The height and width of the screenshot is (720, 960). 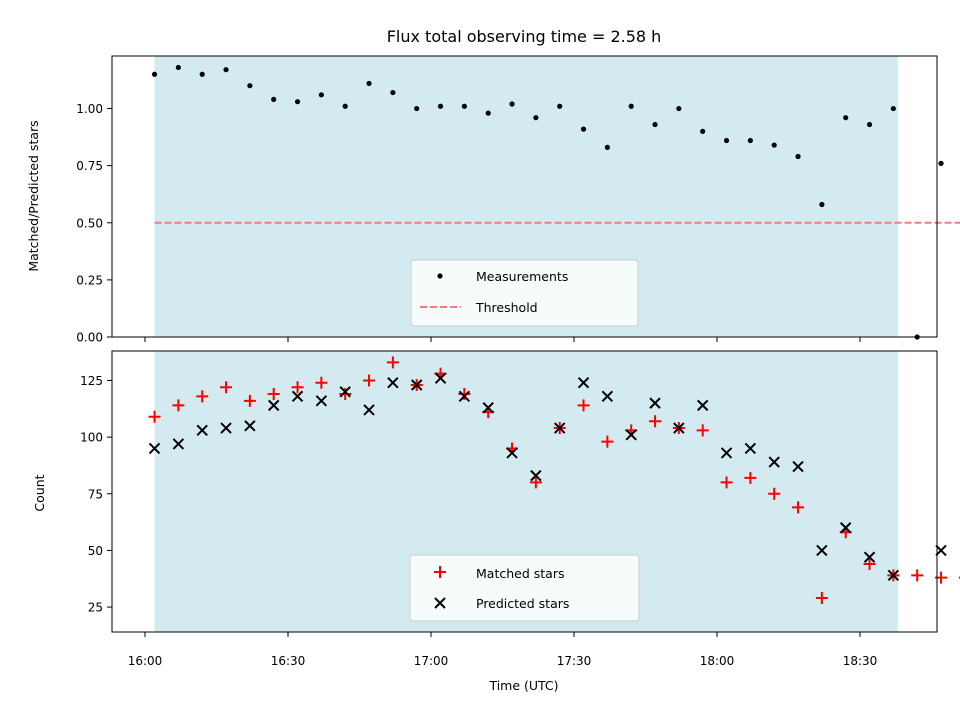 What do you see at coordinates (506, 307) in the screenshot?
I see `legend-threshold-label: Threshold` at bounding box center [506, 307].